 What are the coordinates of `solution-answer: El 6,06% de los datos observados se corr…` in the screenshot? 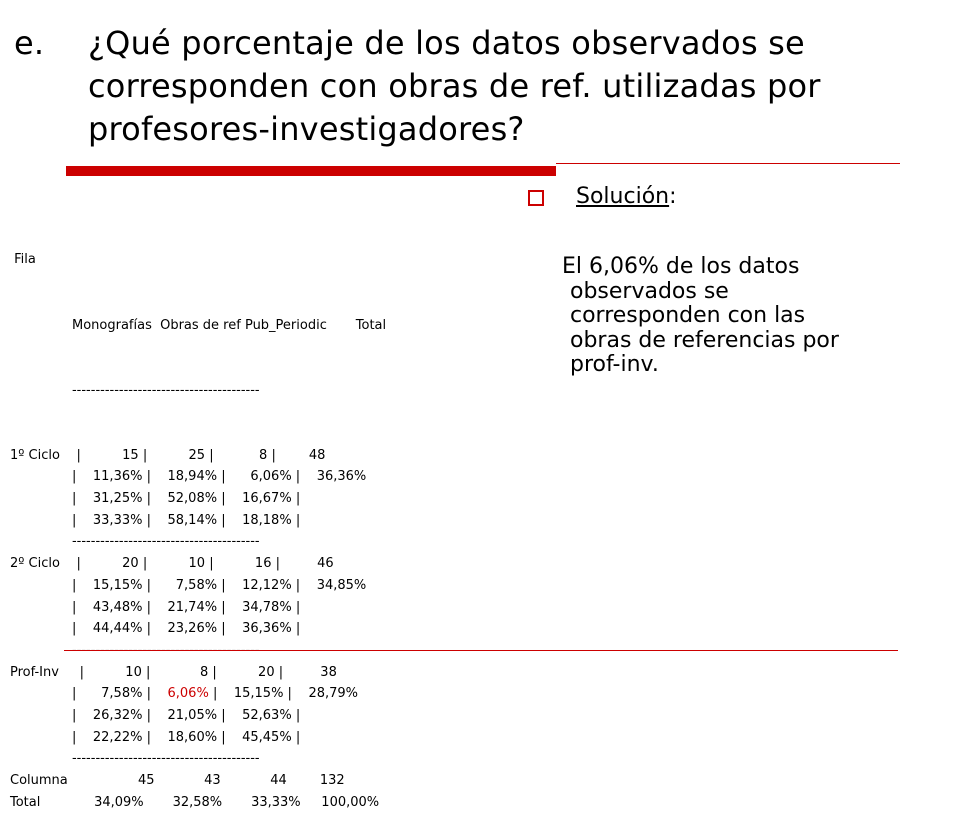 It's located at (746, 316).